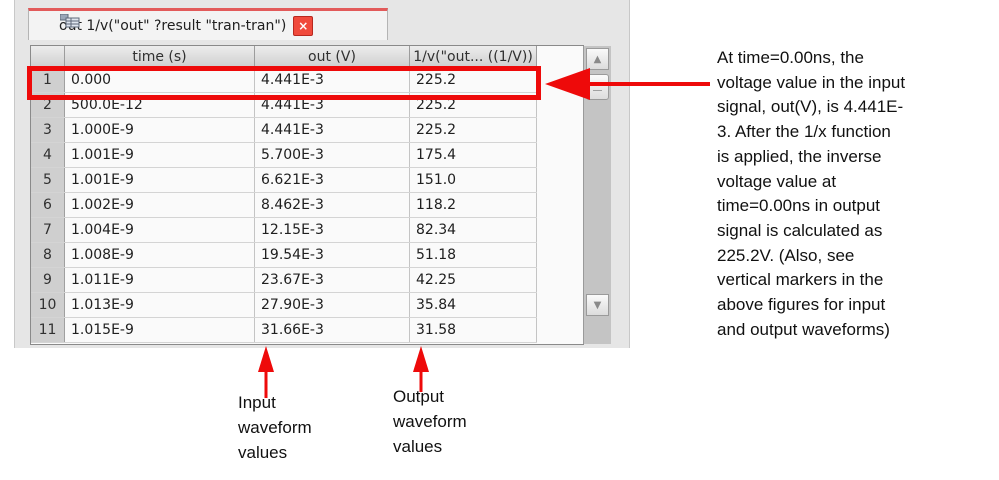 Image resolution: width=999 pixels, height=480 pixels. I want to click on output-label-line: Output, so click(419, 396).